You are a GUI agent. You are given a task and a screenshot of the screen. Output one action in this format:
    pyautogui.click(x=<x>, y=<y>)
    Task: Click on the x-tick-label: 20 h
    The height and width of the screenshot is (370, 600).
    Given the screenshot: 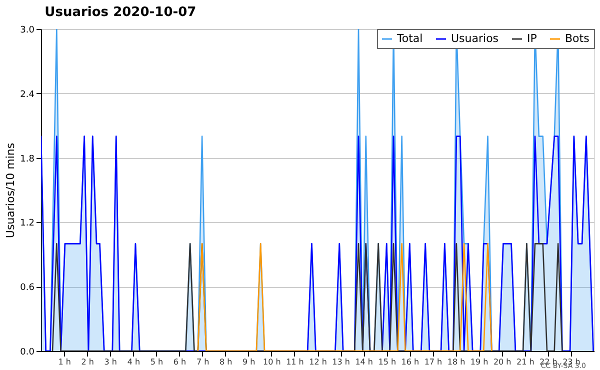 What is the action you would take?
    pyautogui.click(x=502, y=362)
    